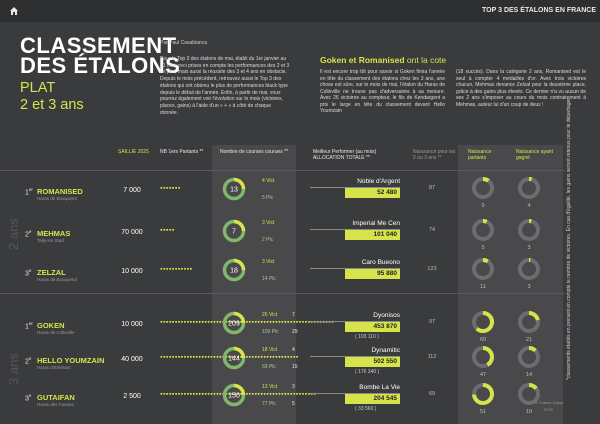  I want to click on stallion-breeder: Haras de Bouquetot, so click(57, 279).